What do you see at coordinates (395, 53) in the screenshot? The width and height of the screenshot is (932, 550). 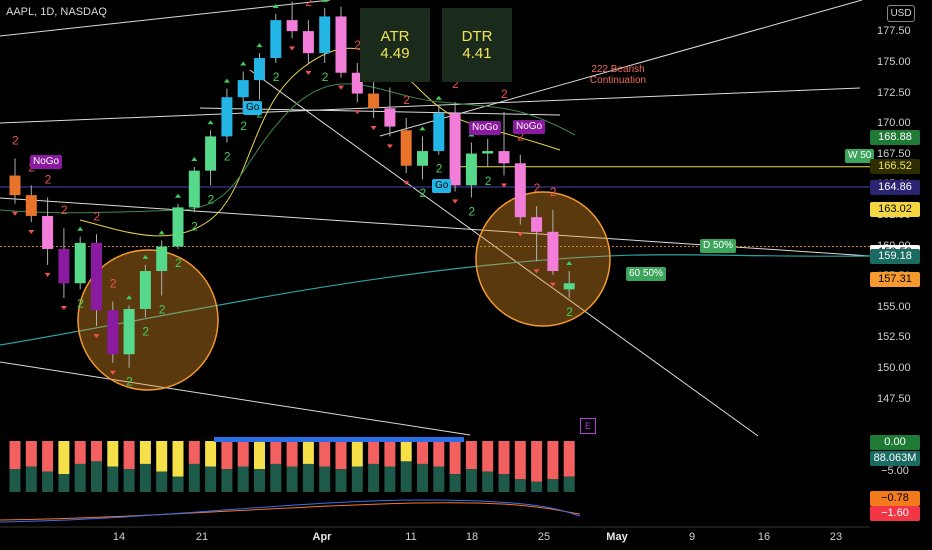 I see `atr-value: 4.49` at bounding box center [395, 53].